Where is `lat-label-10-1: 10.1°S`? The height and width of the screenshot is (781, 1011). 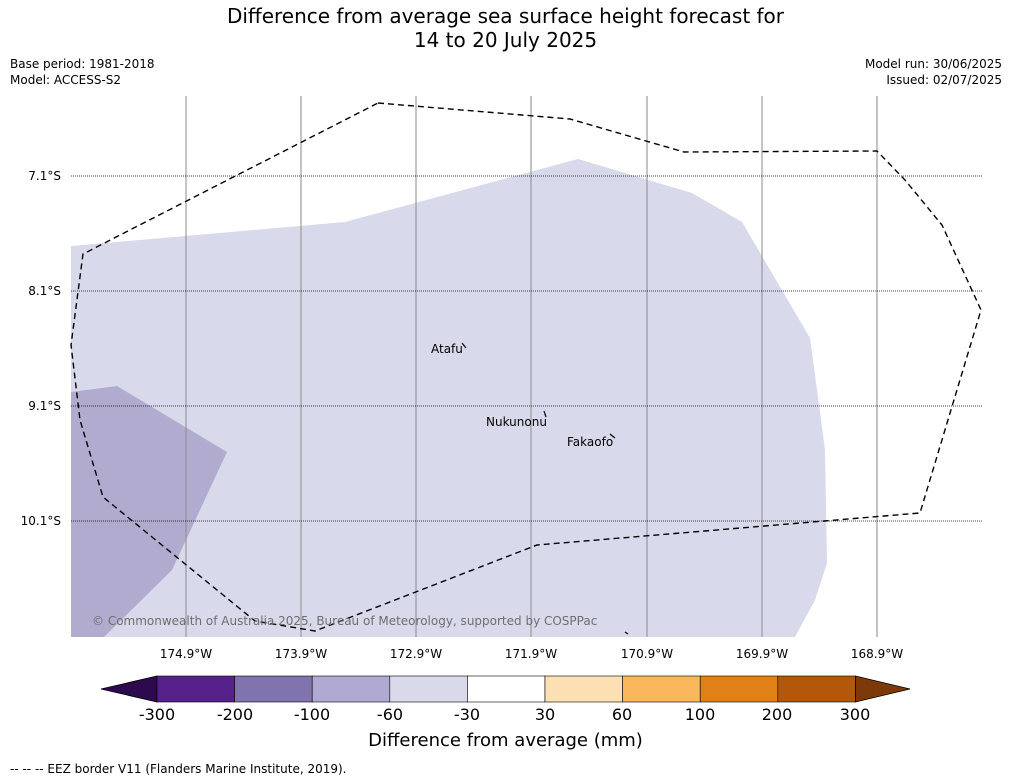
lat-label-10-1: 10.1°S is located at coordinates (40, 521).